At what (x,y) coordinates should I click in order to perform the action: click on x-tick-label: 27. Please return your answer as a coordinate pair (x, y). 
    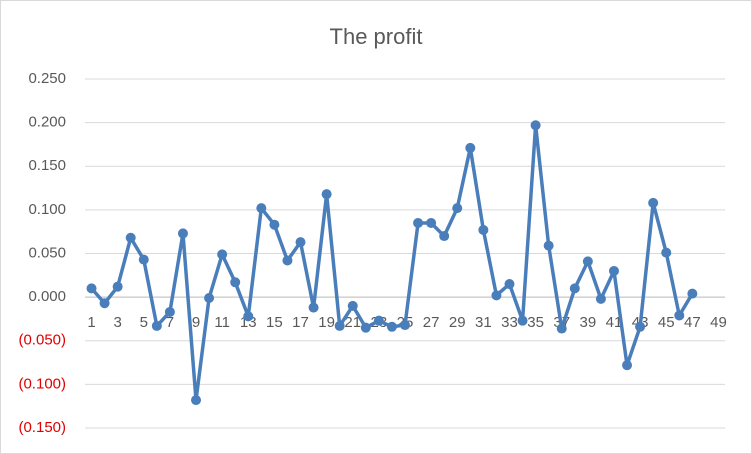
    Looking at the image, I should click on (431, 322).